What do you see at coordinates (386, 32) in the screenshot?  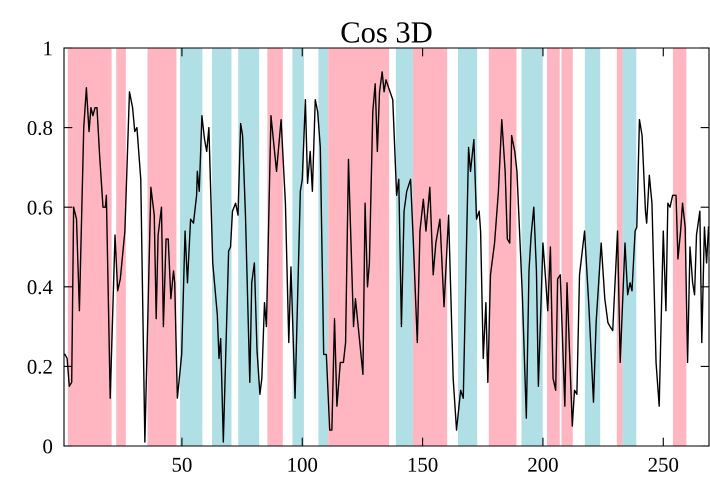 I see `chart-title: Cos 3D` at bounding box center [386, 32].